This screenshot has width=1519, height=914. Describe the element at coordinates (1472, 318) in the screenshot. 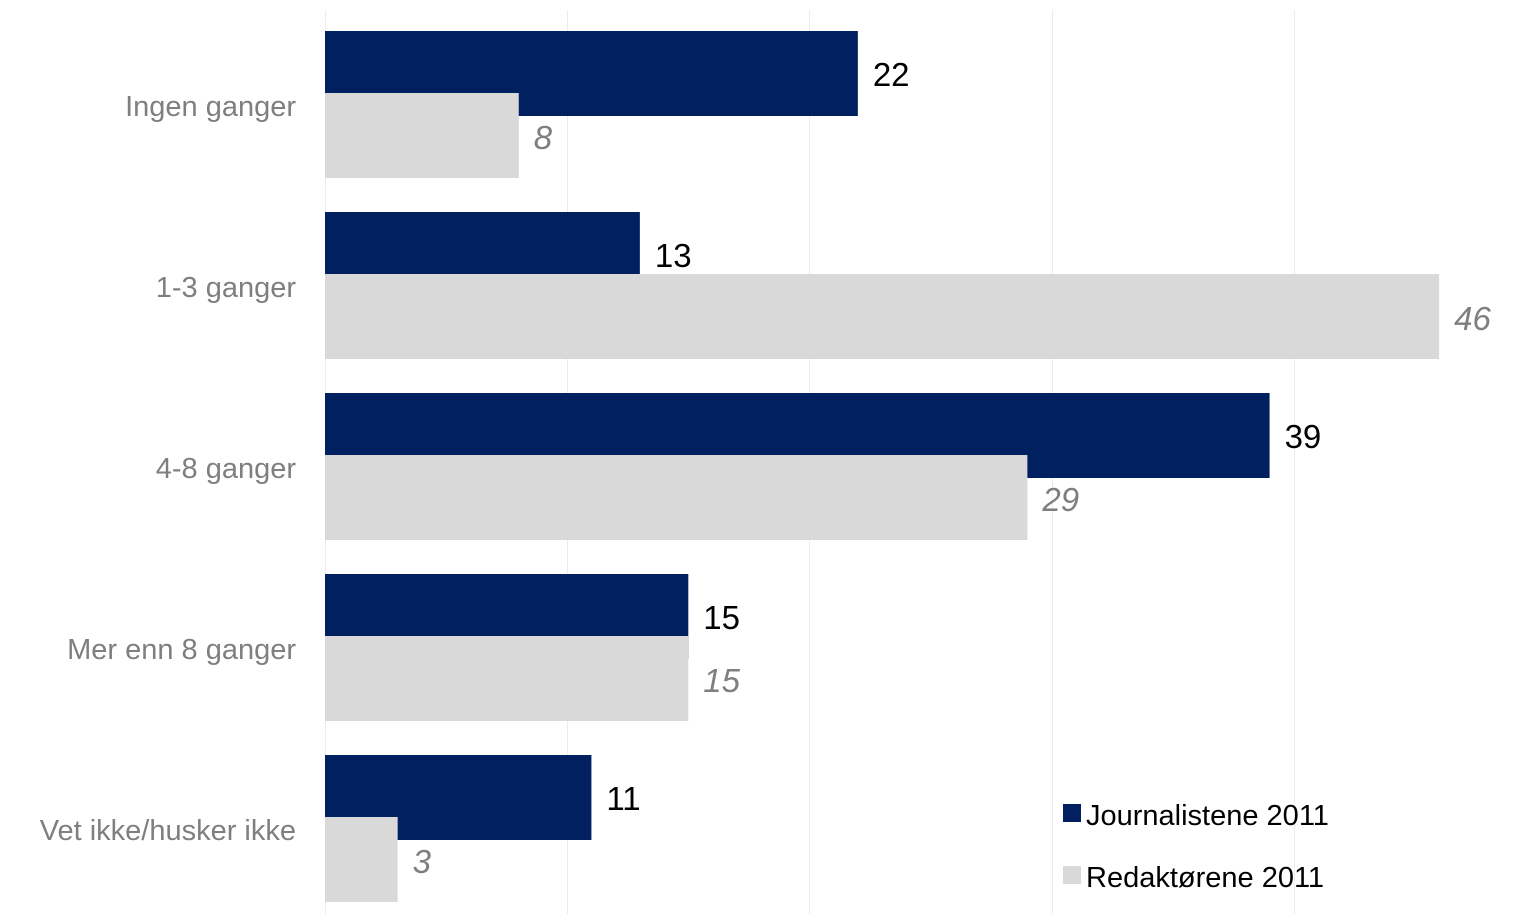

I see `data-label: 46` at that location.